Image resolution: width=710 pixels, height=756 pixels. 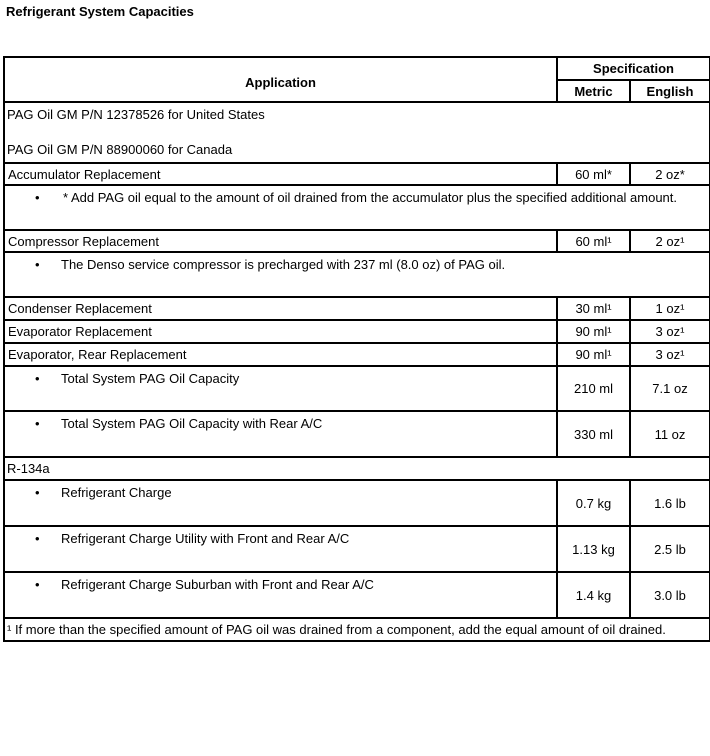 What do you see at coordinates (669, 308) in the screenshot?
I see `english-value: 1 oz¹` at bounding box center [669, 308].